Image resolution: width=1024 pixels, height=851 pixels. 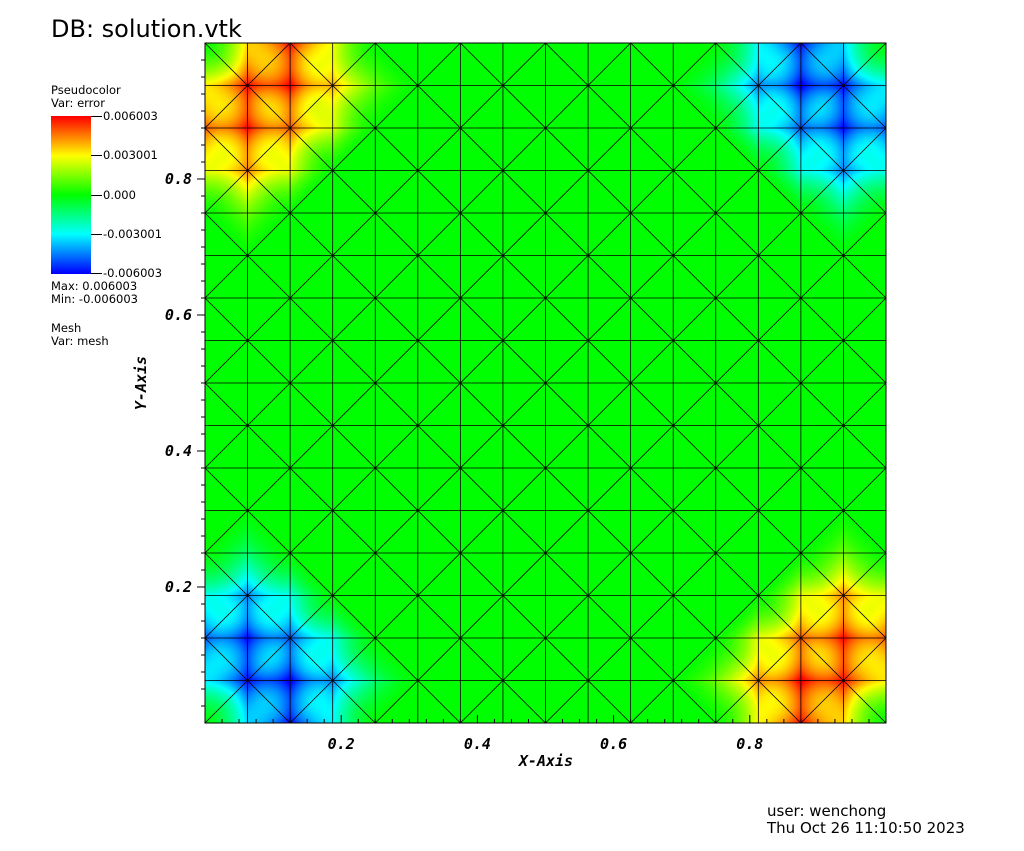 What do you see at coordinates (477, 744) in the screenshot?
I see `x-tick-label: 0.4` at bounding box center [477, 744].